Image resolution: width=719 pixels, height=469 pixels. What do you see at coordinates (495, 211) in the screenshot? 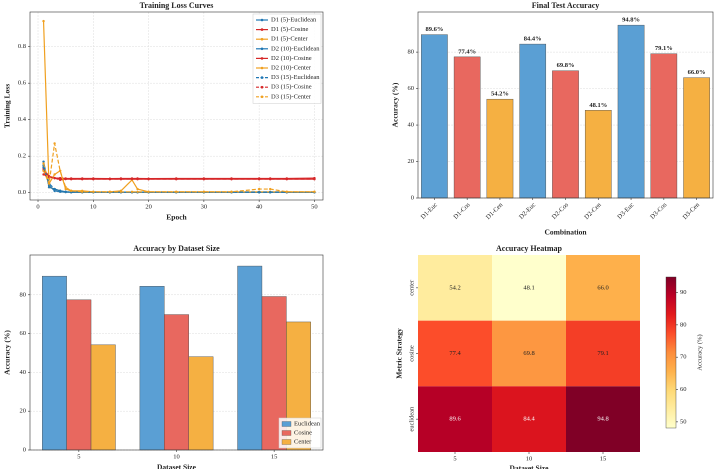
I see `x-tick-label: D1-Cen` at bounding box center [495, 211].